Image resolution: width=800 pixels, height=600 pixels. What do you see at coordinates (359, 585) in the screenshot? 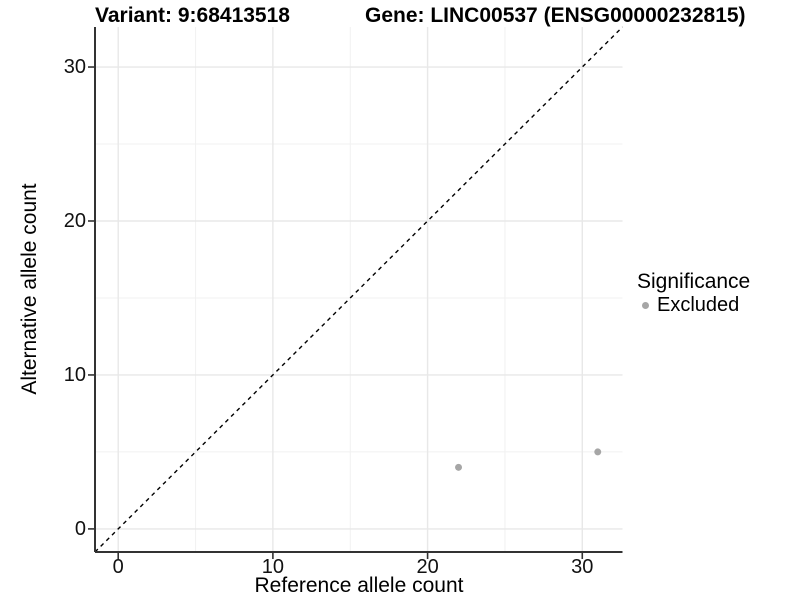
I see `x-axis-title: Reference allele count` at bounding box center [359, 585].